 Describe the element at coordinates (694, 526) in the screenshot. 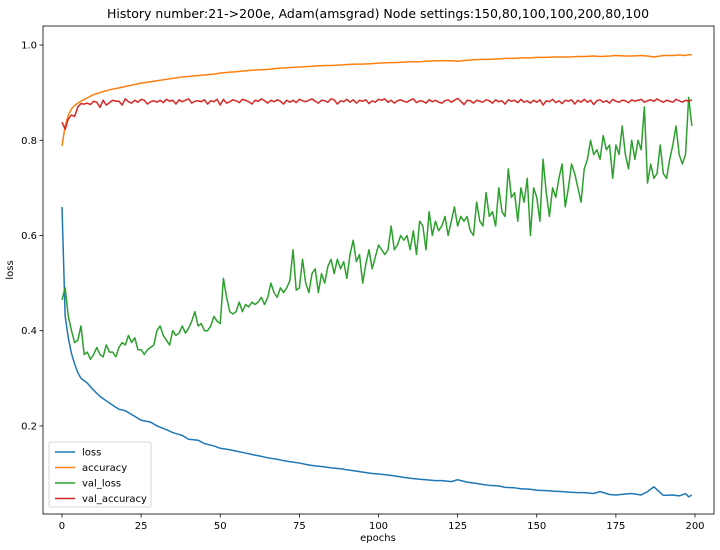

I see `x-tick-label: 200` at that location.